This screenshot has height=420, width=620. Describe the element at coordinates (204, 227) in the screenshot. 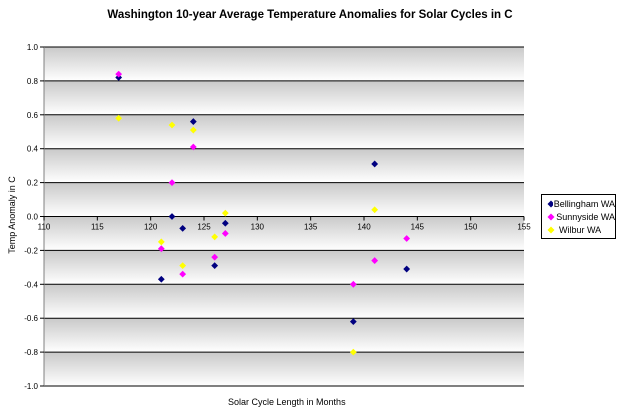

I see `x-tick-label: 125` at that location.